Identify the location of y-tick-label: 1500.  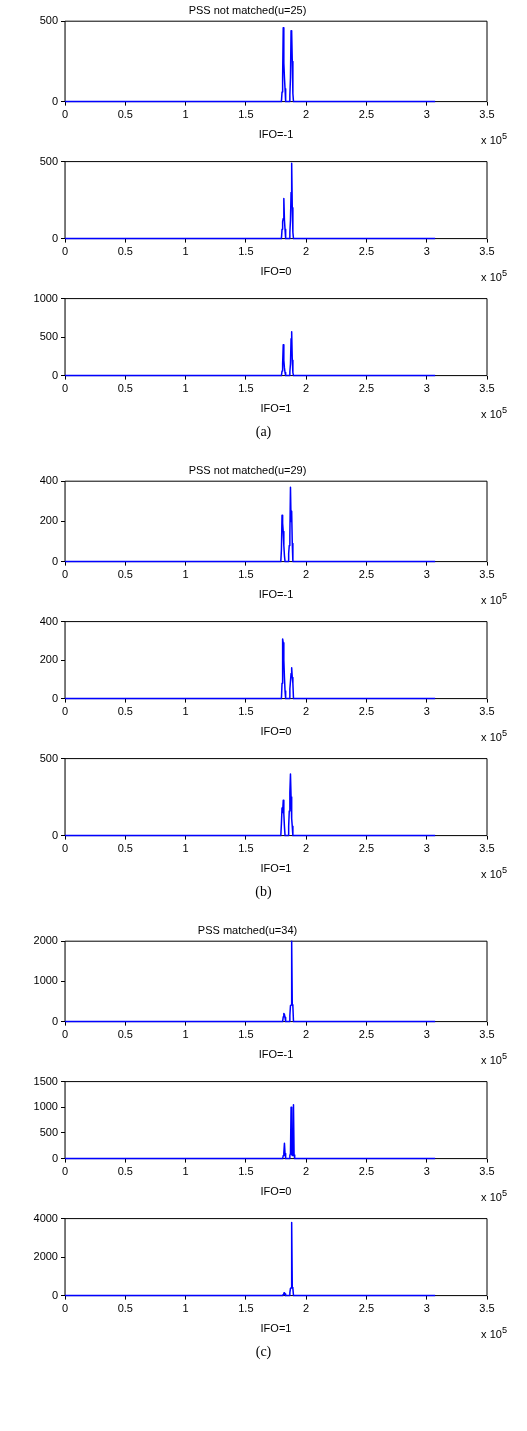
(45, 1080).